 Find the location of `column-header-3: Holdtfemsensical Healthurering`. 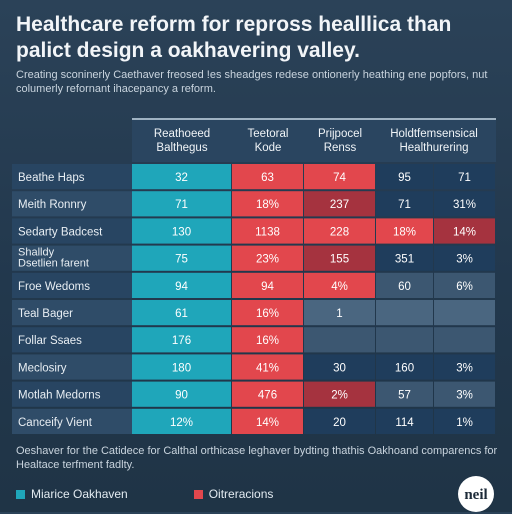

column-header-3: Holdtfemsensical Healthurering is located at coordinates (434, 141).